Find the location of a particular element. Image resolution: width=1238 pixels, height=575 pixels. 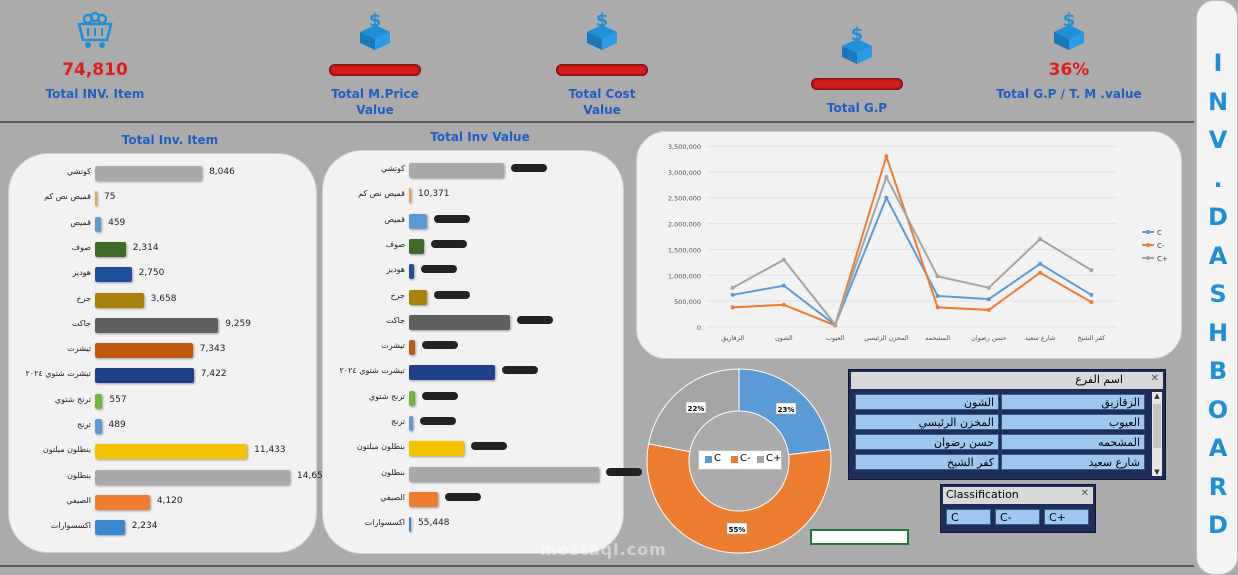

bar-row: هوديز 2,750 is located at coordinates (162, 274).